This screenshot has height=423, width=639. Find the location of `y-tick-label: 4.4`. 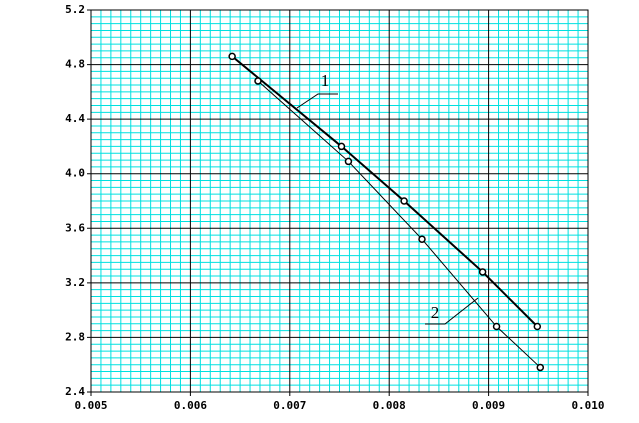

y-tick-label: 4.4 is located at coordinates (75, 118).